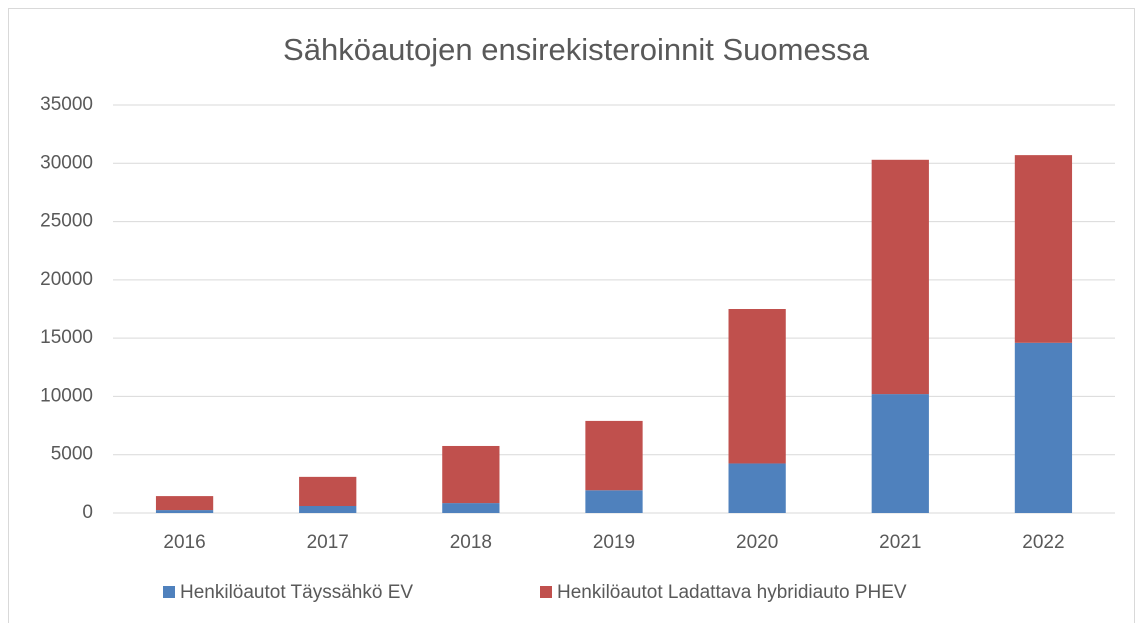  What do you see at coordinates (732, 592) in the screenshot?
I see `legend-label: Henkilöautot Ladattava hybridiauto PHEV` at bounding box center [732, 592].